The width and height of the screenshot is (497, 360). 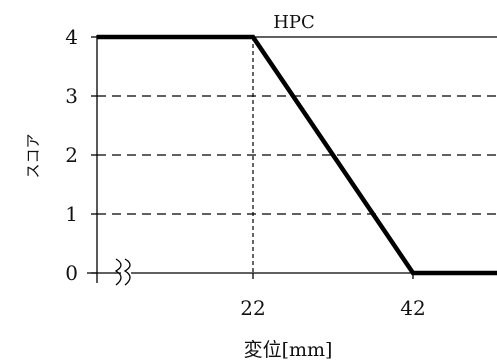 What do you see at coordinates (71, 37) in the screenshot?
I see `y-tick-label: 4` at bounding box center [71, 37].